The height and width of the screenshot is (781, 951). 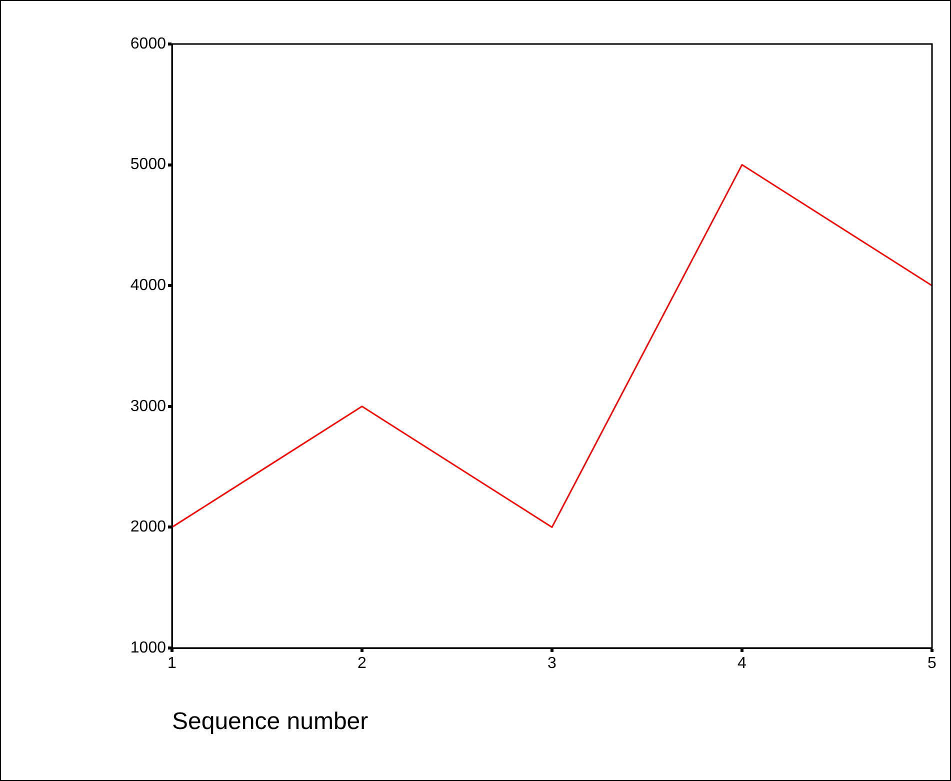 What do you see at coordinates (148, 43) in the screenshot?
I see `y-tick-label: 6000` at bounding box center [148, 43].